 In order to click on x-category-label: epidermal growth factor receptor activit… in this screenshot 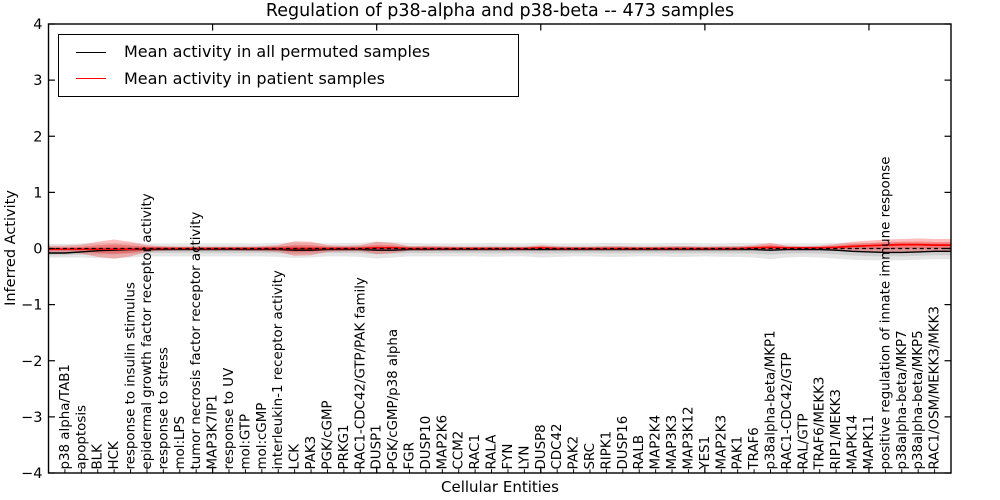, I will do `click(147, 331)`.